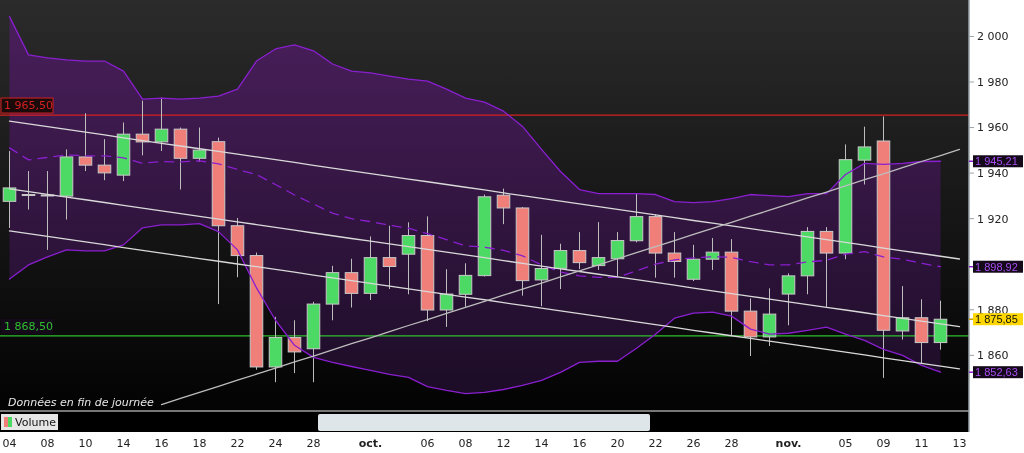  I want to click on x-tick-label: 26, so click(693, 443).